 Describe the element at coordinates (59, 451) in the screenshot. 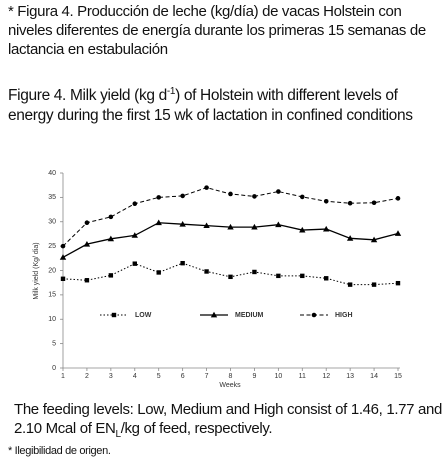

I see `footnote-text: * Ilegibilidad de origen.` at that location.